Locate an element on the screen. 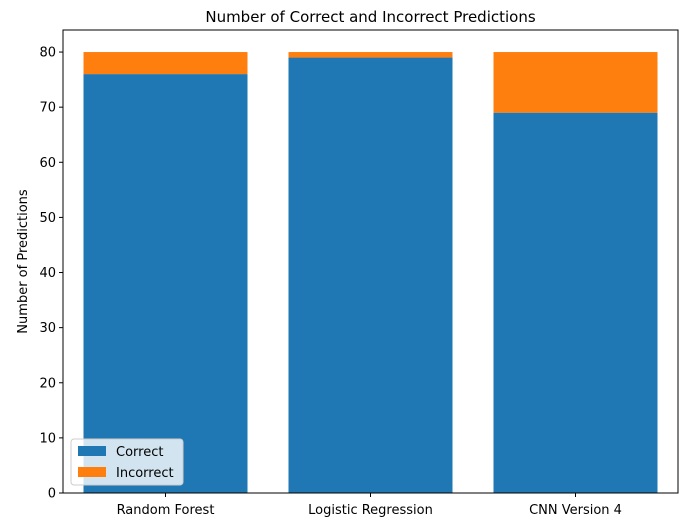  y-ticks-group: 0 10 20 30 40 50 60 70 80 is located at coordinates (51, 274).